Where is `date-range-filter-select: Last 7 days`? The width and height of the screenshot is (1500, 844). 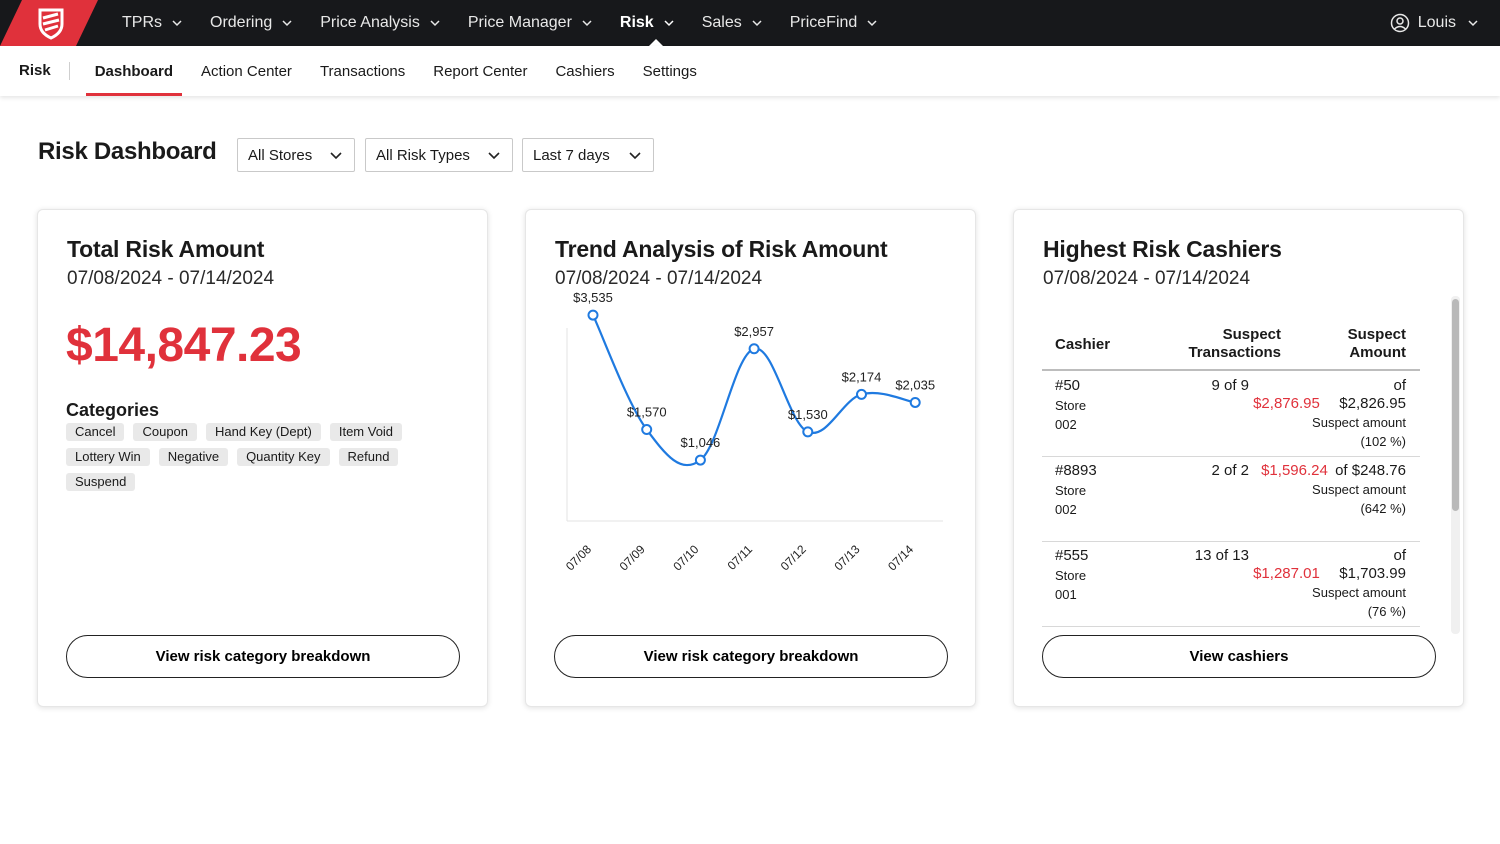
date-range-filter-select: Last 7 days is located at coordinates (588, 155).